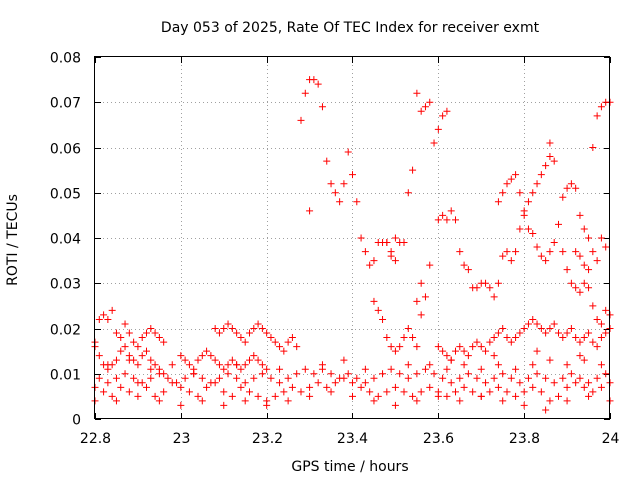 This screenshot has height=480, width=640. I want to click on y-tick-label: 0.01, so click(65, 376).